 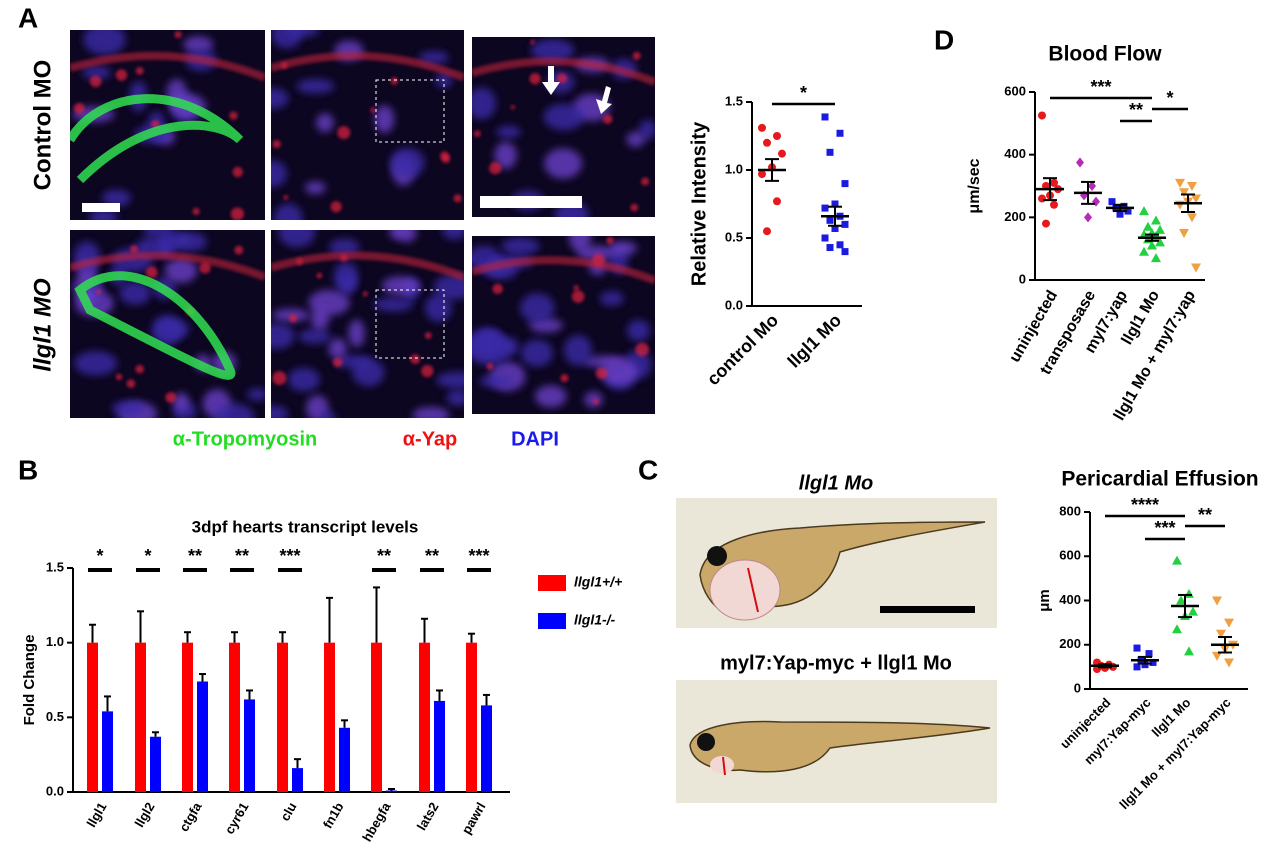 I want to click on micrograph, so click(x=367, y=324).